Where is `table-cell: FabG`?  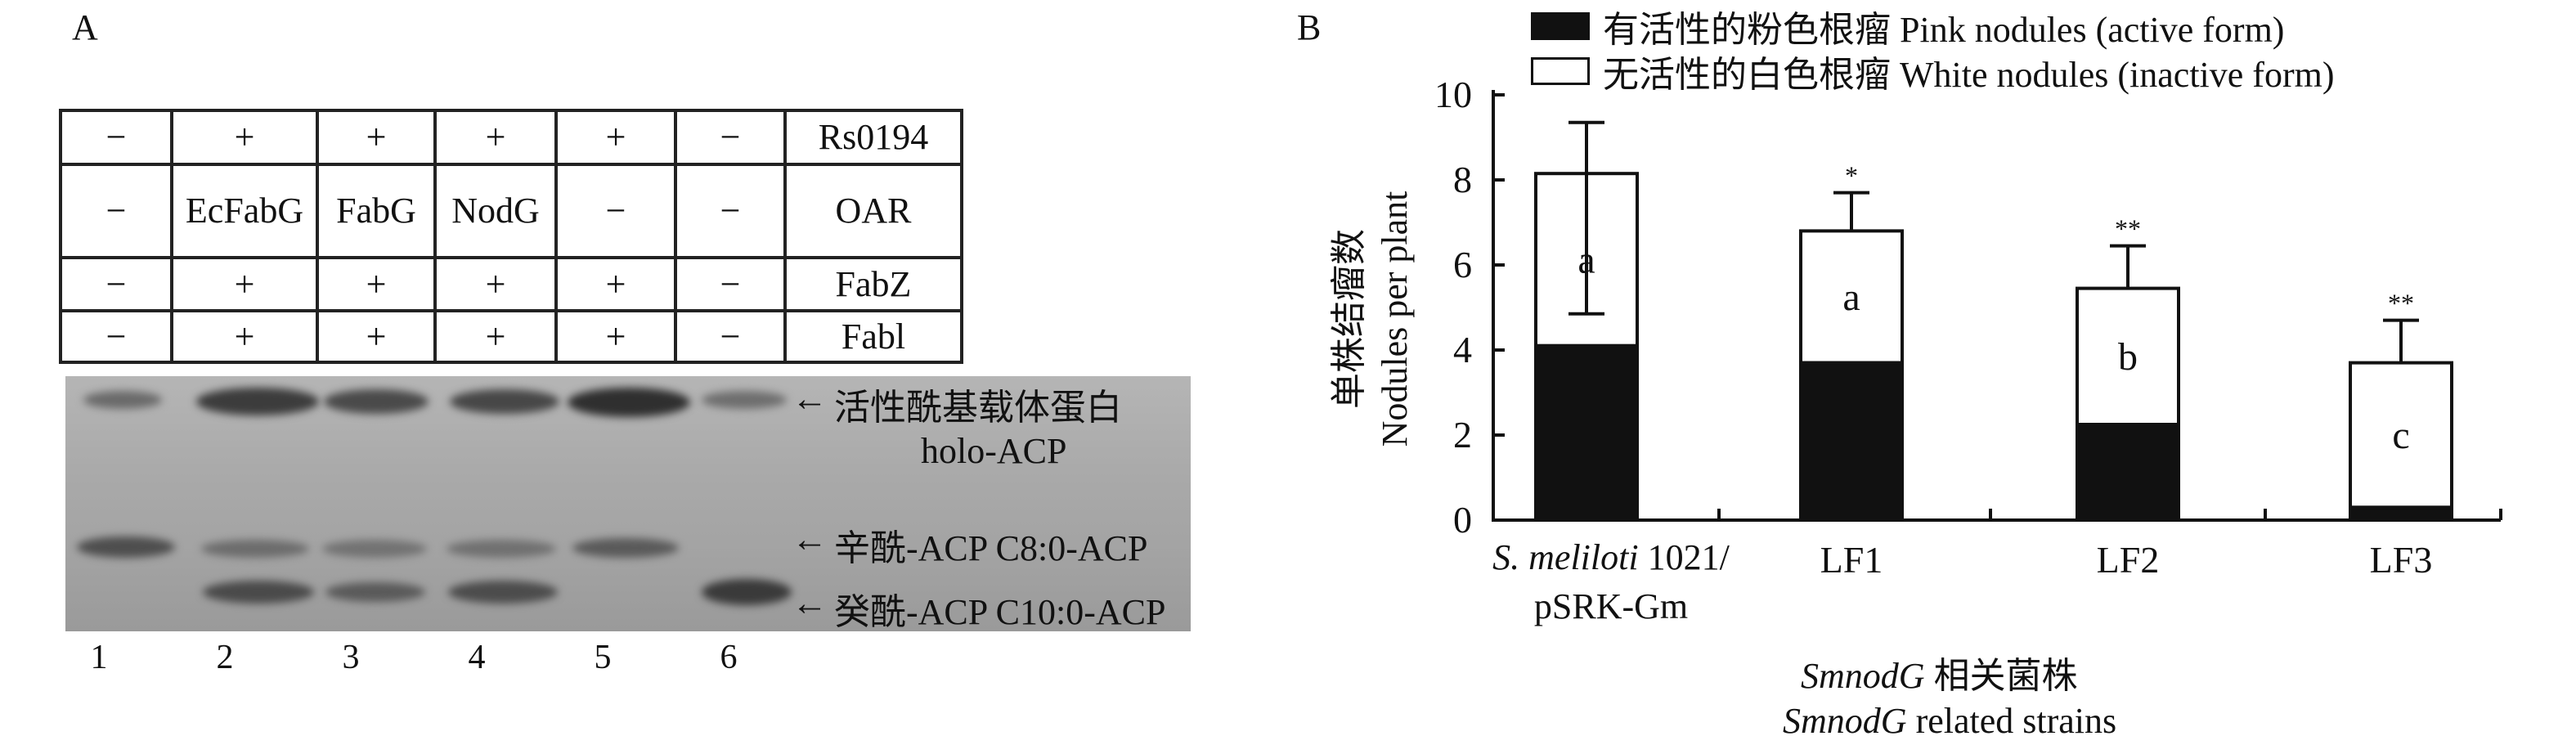
table-cell: FabG is located at coordinates (376, 211).